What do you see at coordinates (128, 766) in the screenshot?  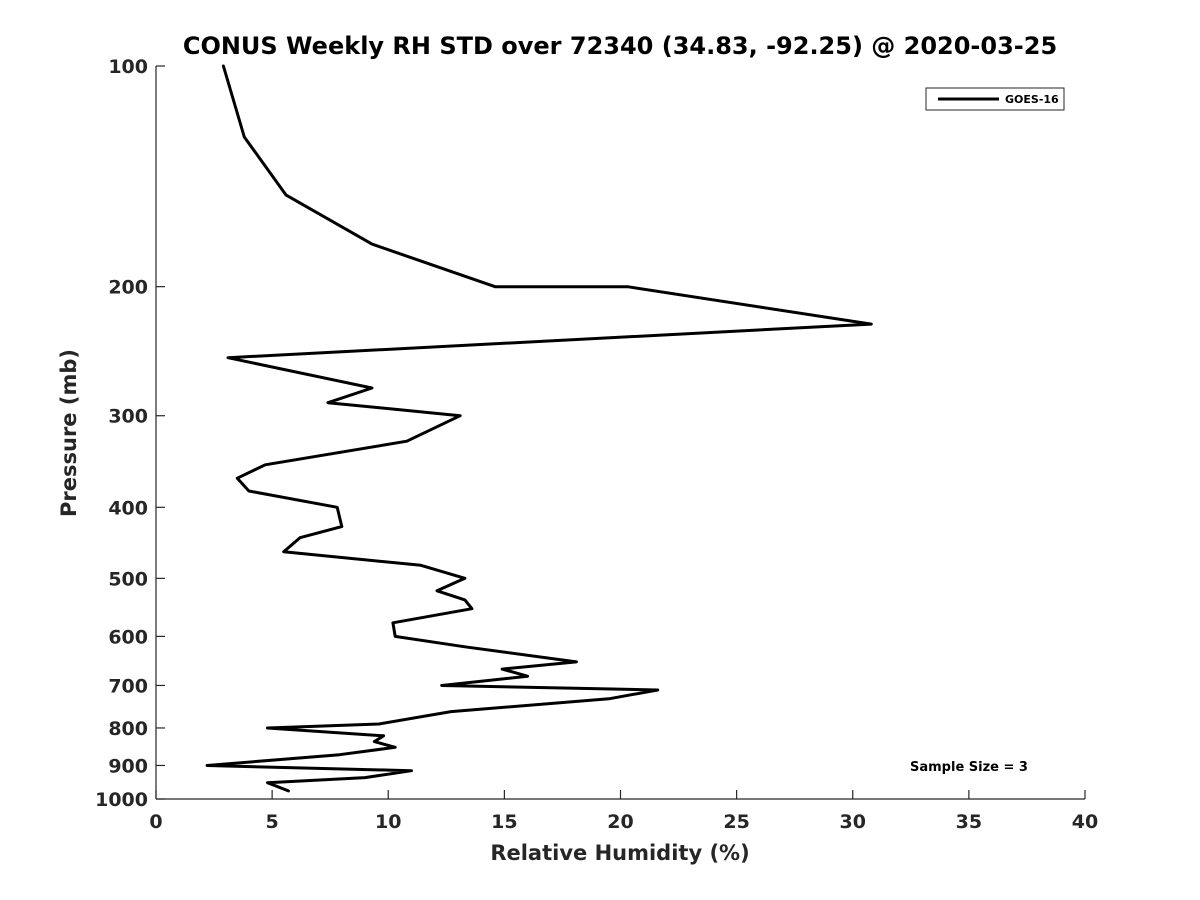 I see `y-tick-label-900: 900` at bounding box center [128, 766].